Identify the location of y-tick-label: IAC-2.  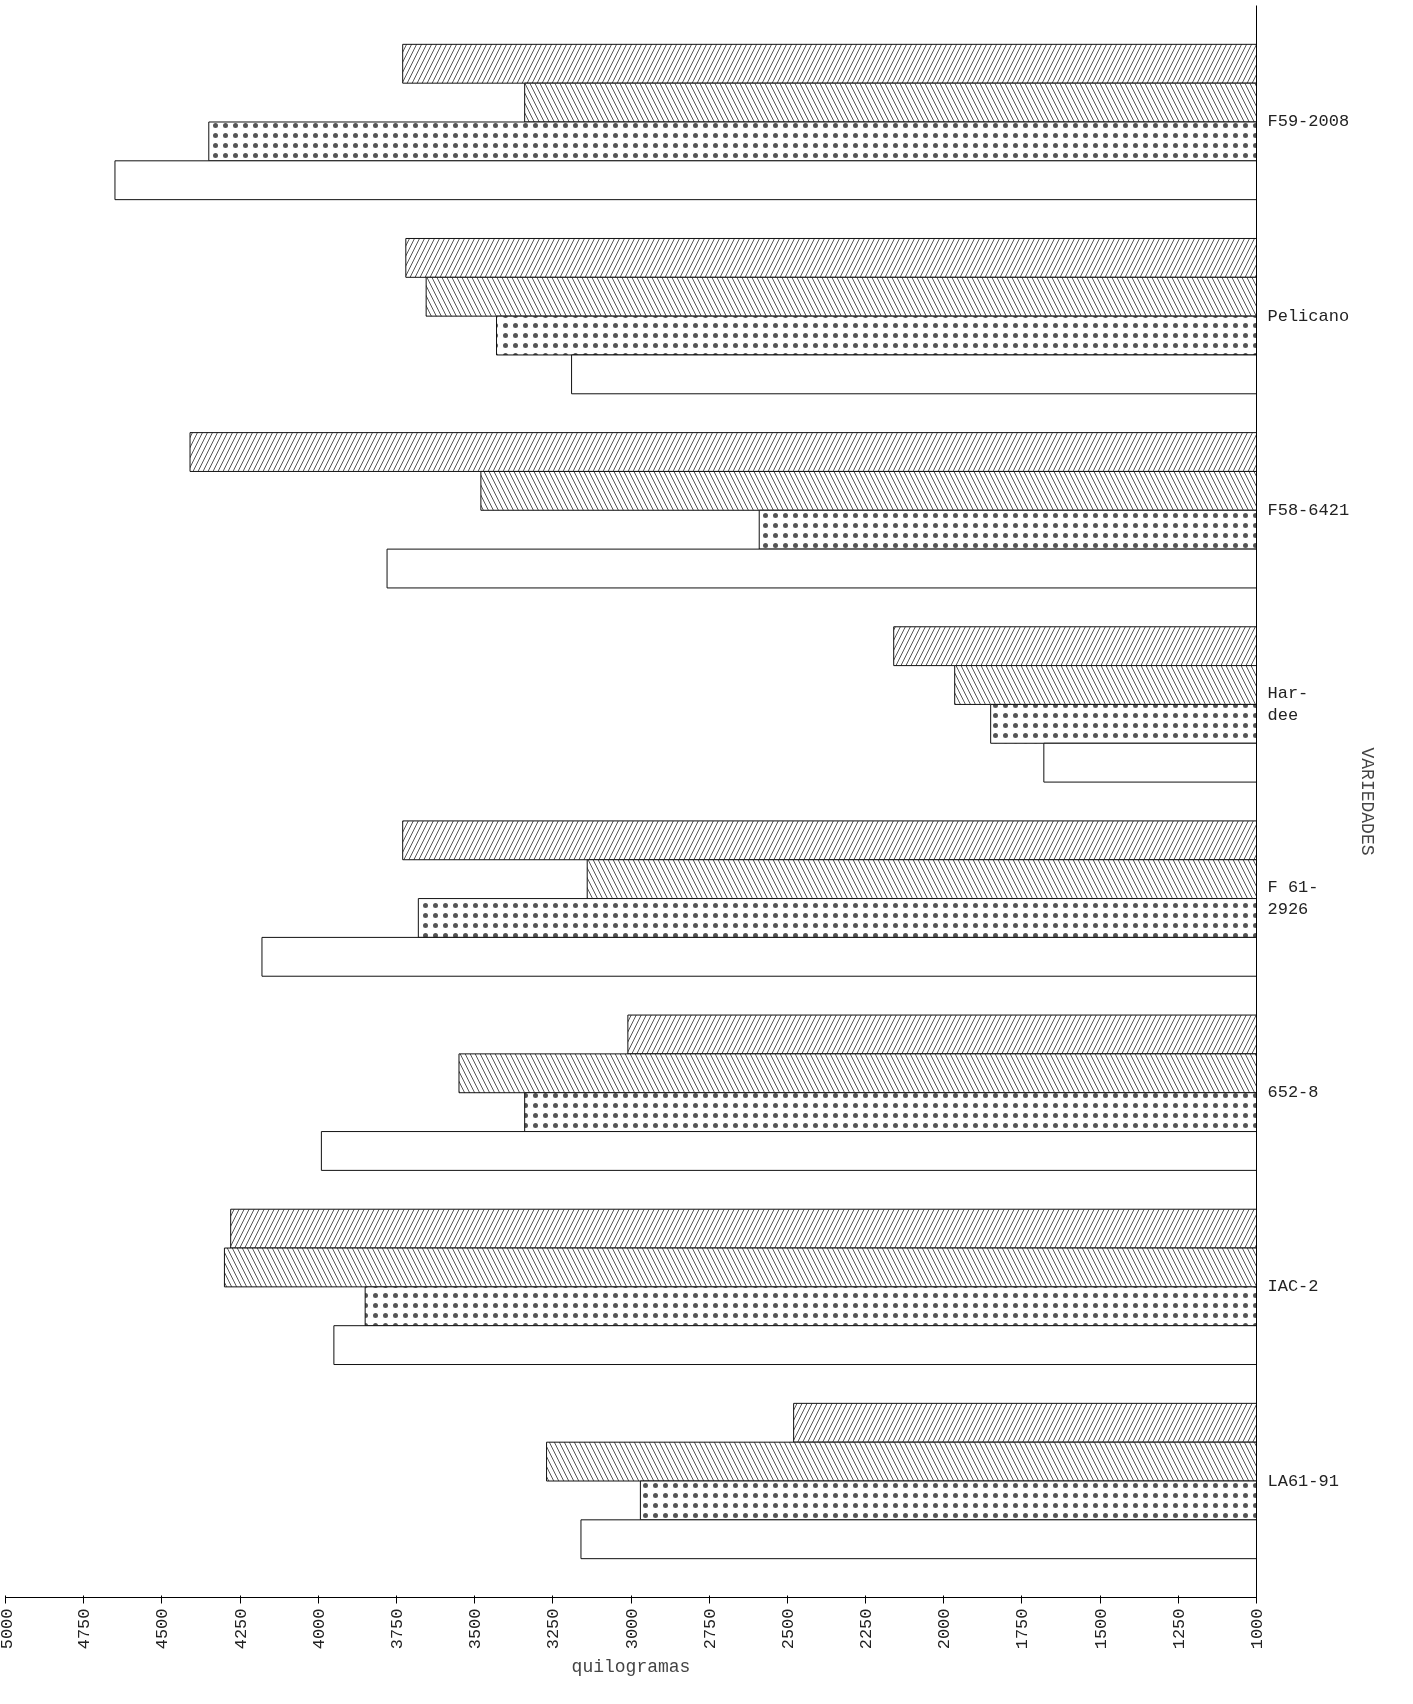
(1293, 1287).